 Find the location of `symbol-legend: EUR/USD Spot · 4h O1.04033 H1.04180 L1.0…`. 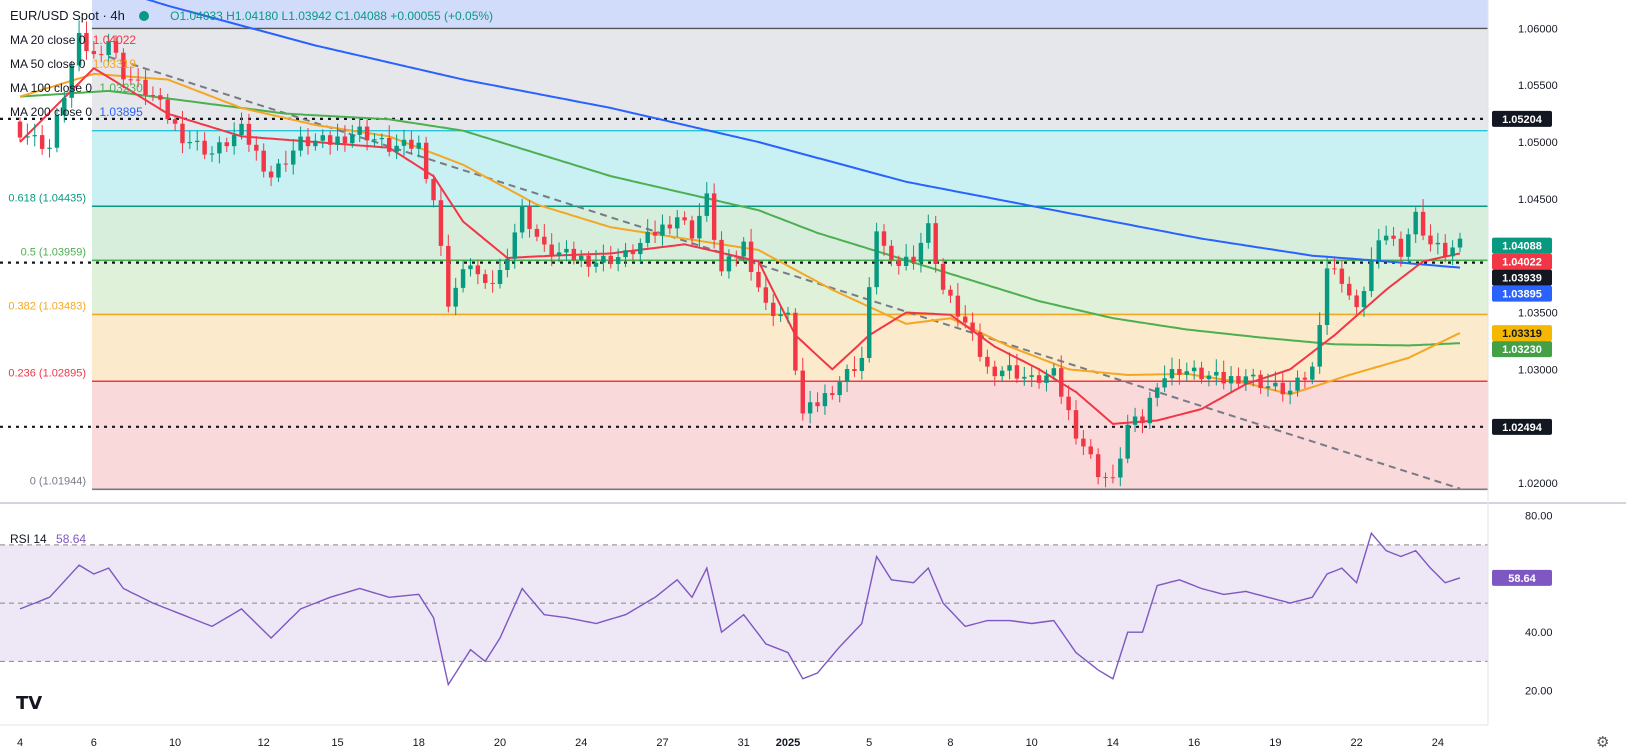

symbol-legend: EUR/USD Spot · 4h O1.04033 H1.04180 L1.0… is located at coordinates (251, 15).